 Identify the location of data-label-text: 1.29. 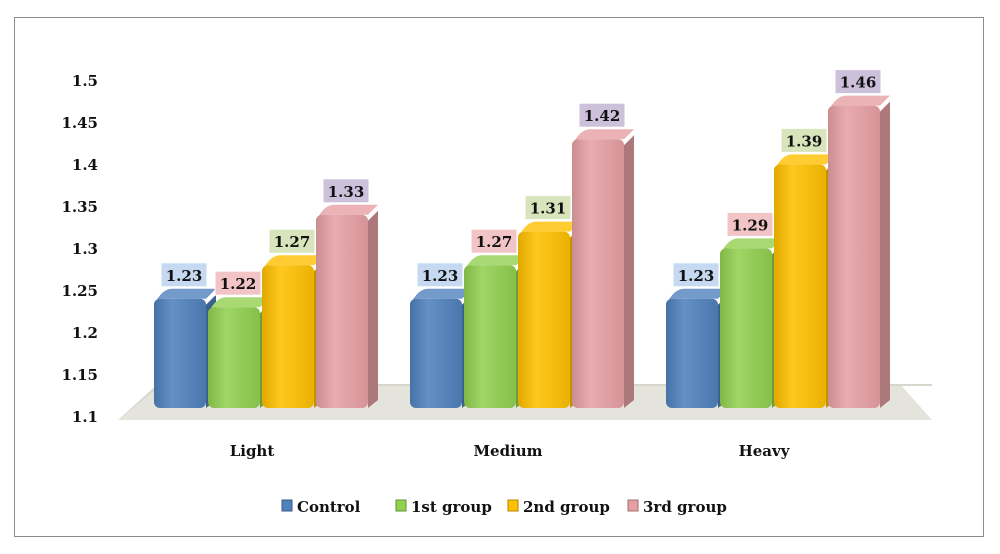
(750, 225).